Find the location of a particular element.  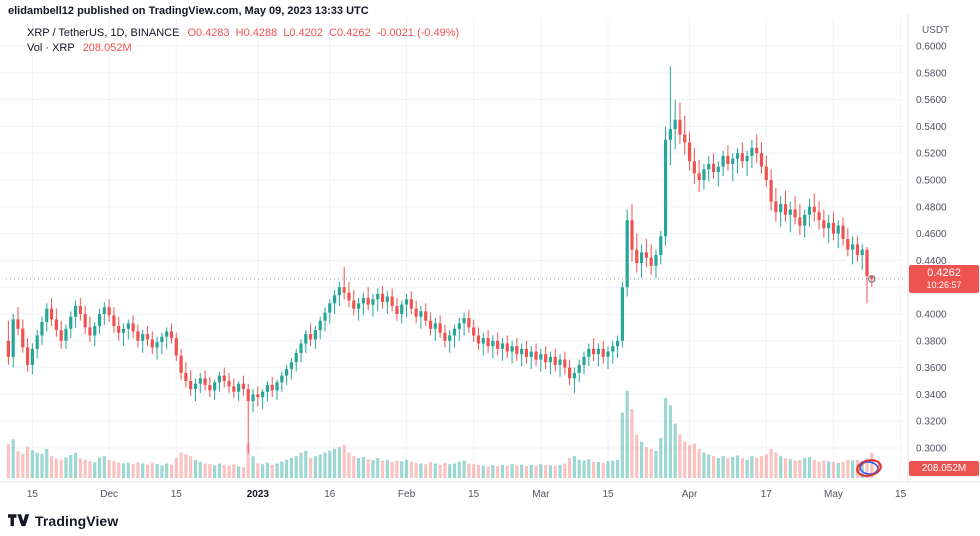

price-tick-label: 0.4000 is located at coordinates (931, 315).